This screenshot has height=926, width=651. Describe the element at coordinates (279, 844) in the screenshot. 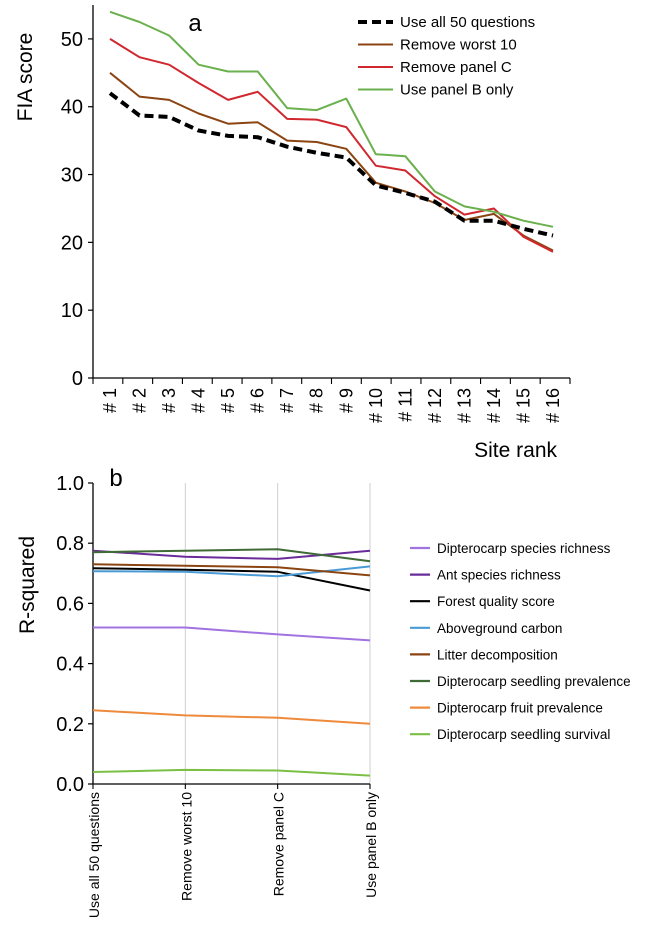

I see `panel-b-x-tick-label: Remove panel C` at that location.